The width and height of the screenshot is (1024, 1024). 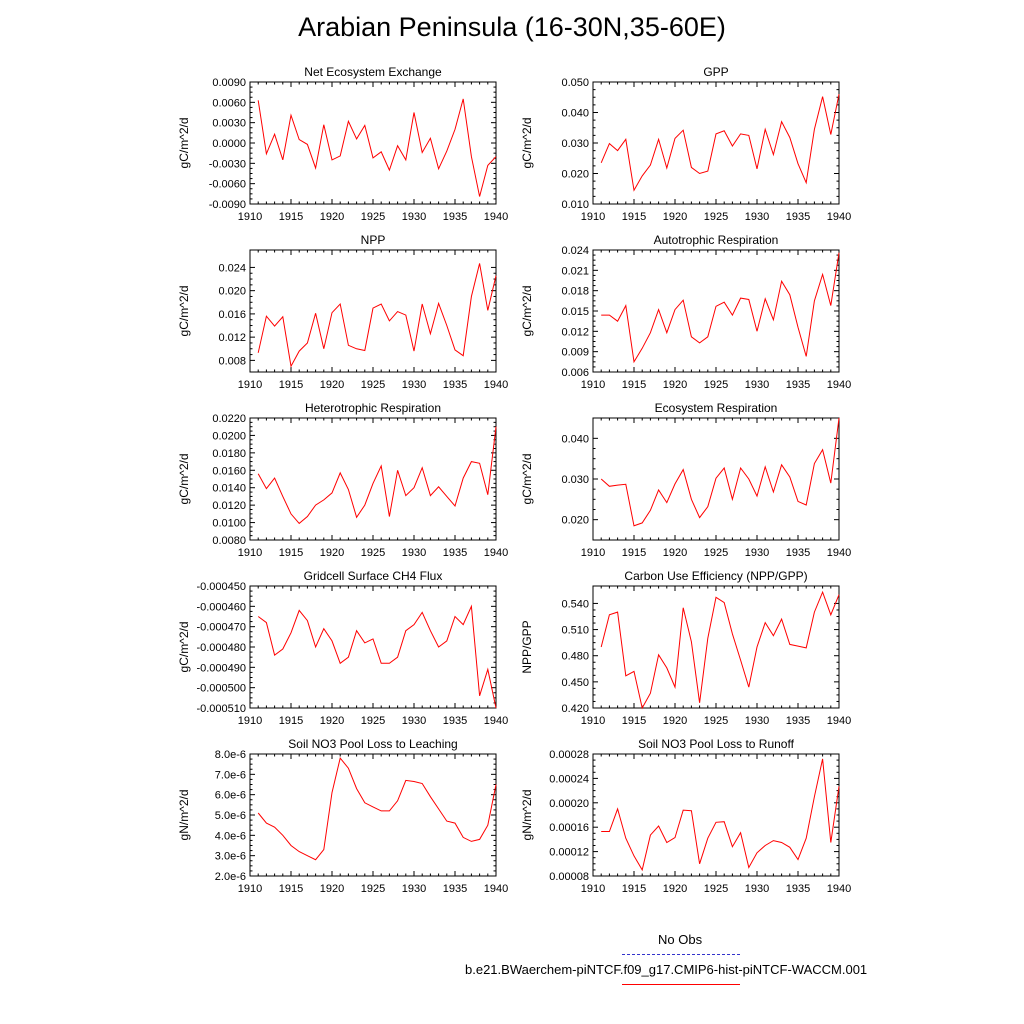 What do you see at coordinates (229, 419) in the screenshot?
I see `y-tick-label: 0.0220` at bounding box center [229, 419].